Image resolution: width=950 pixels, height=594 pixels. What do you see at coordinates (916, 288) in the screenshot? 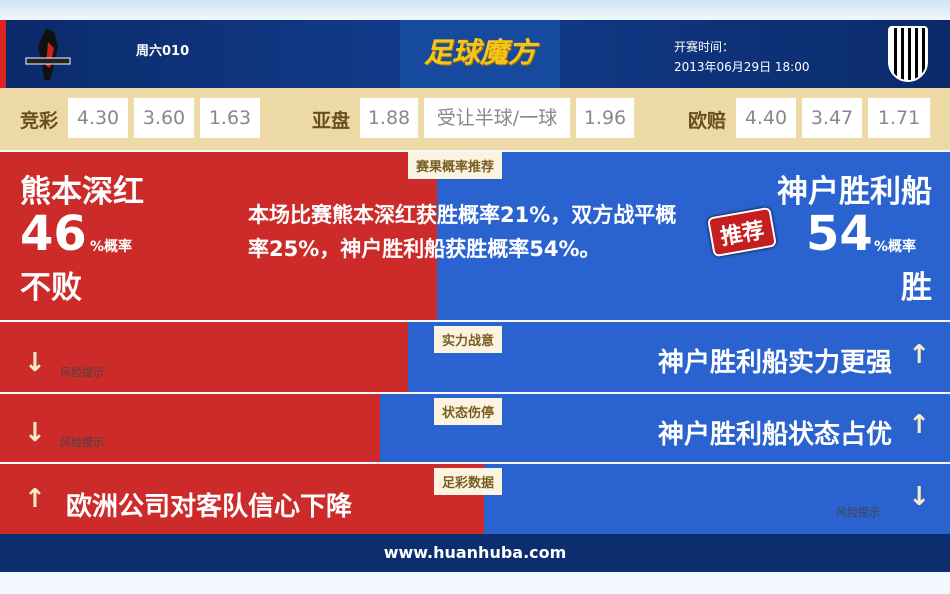
I see `away-verdict: 胜` at bounding box center [916, 288].